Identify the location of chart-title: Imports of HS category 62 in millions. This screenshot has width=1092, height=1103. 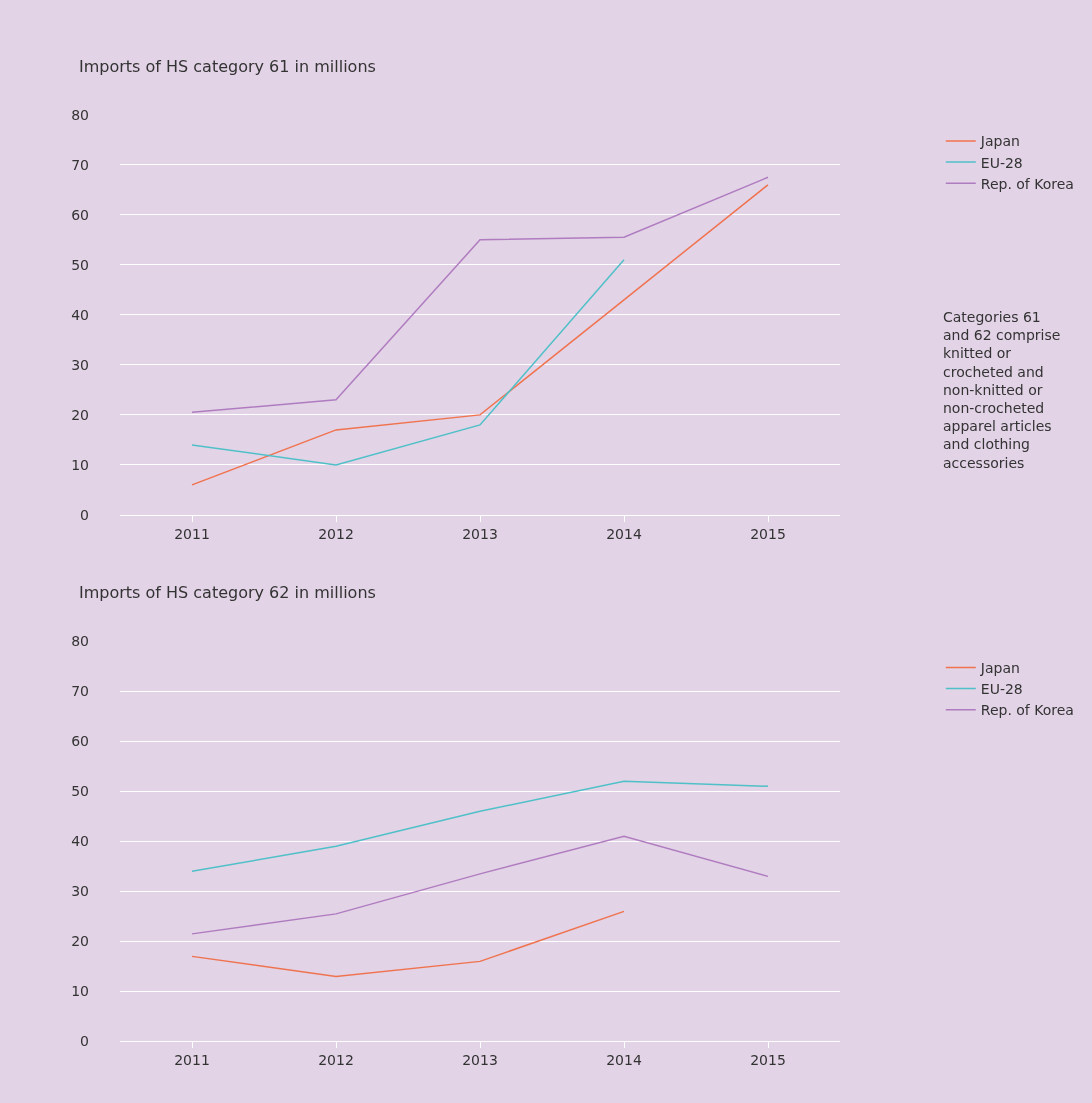
(227, 592).